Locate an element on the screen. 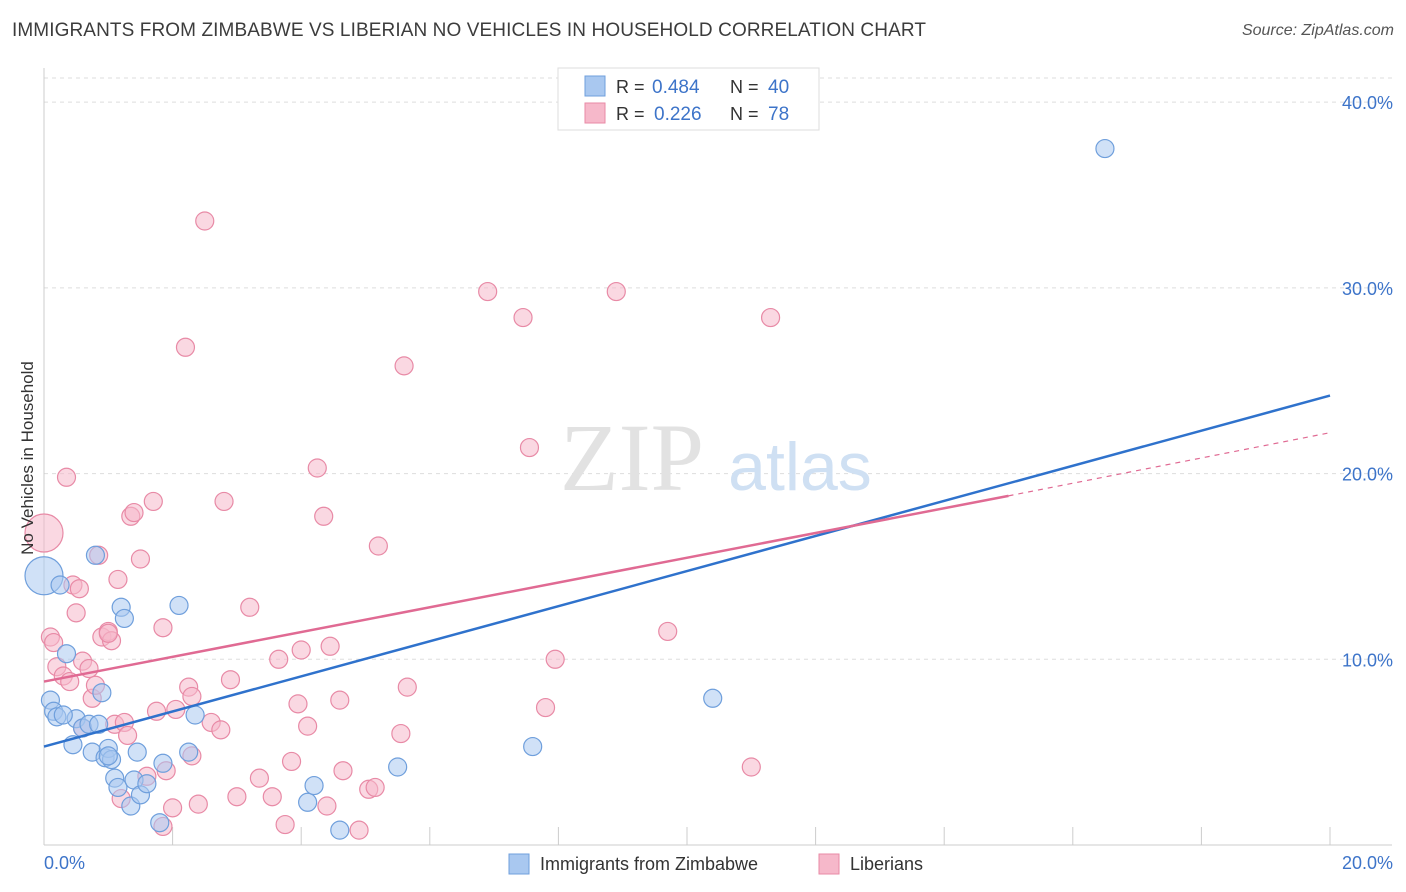 The height and width of the screenshot is (892, 1406). y-tick-label: 30.0% is located at coordinates (1367, 289).